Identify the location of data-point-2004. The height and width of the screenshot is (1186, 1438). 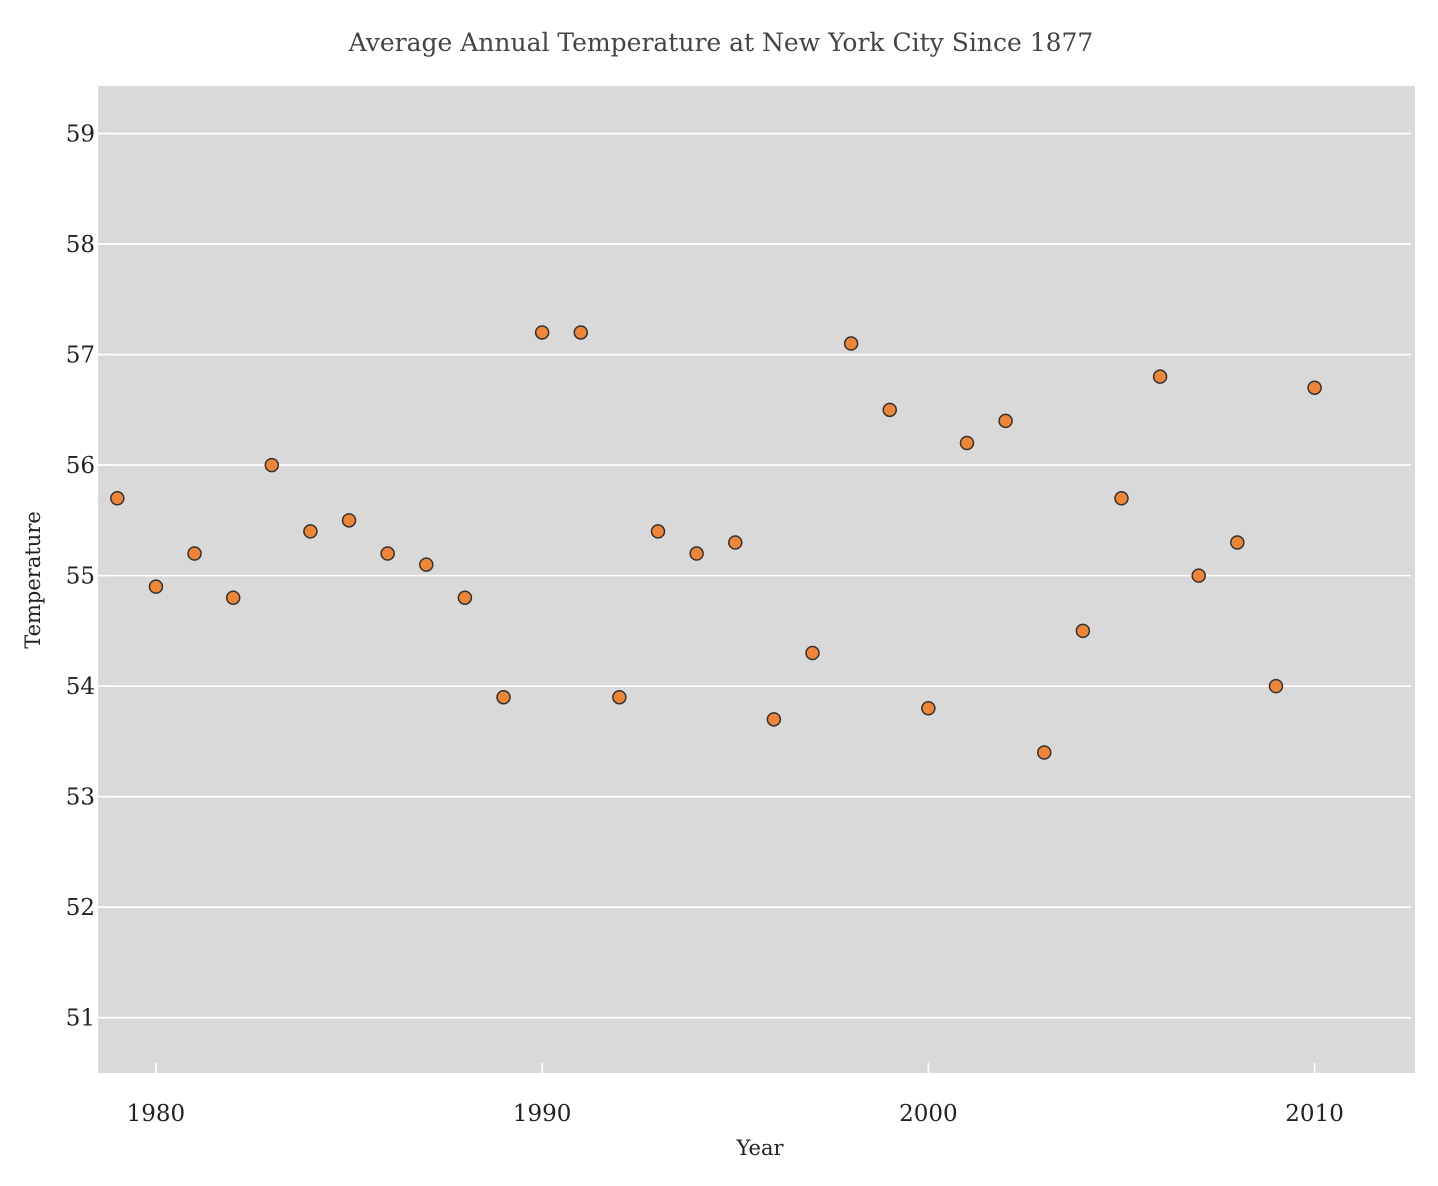
(1083, 631).